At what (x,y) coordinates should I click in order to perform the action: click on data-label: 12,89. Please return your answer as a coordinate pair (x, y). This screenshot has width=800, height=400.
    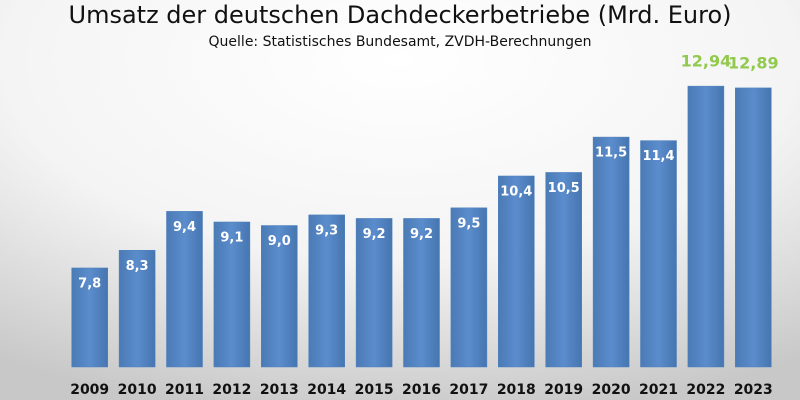
    Looking at the image, I should click on (753, 62).